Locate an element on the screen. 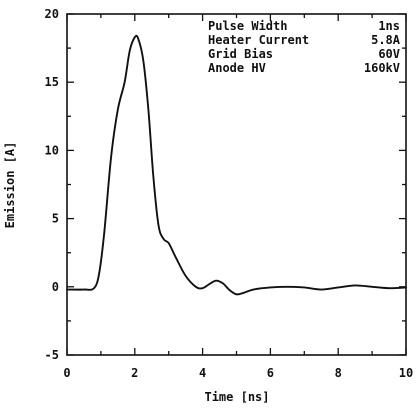 The height and width of the screenshot is (409, 420). annotation-label: Grid Bias is located at coordinates (240, 54).